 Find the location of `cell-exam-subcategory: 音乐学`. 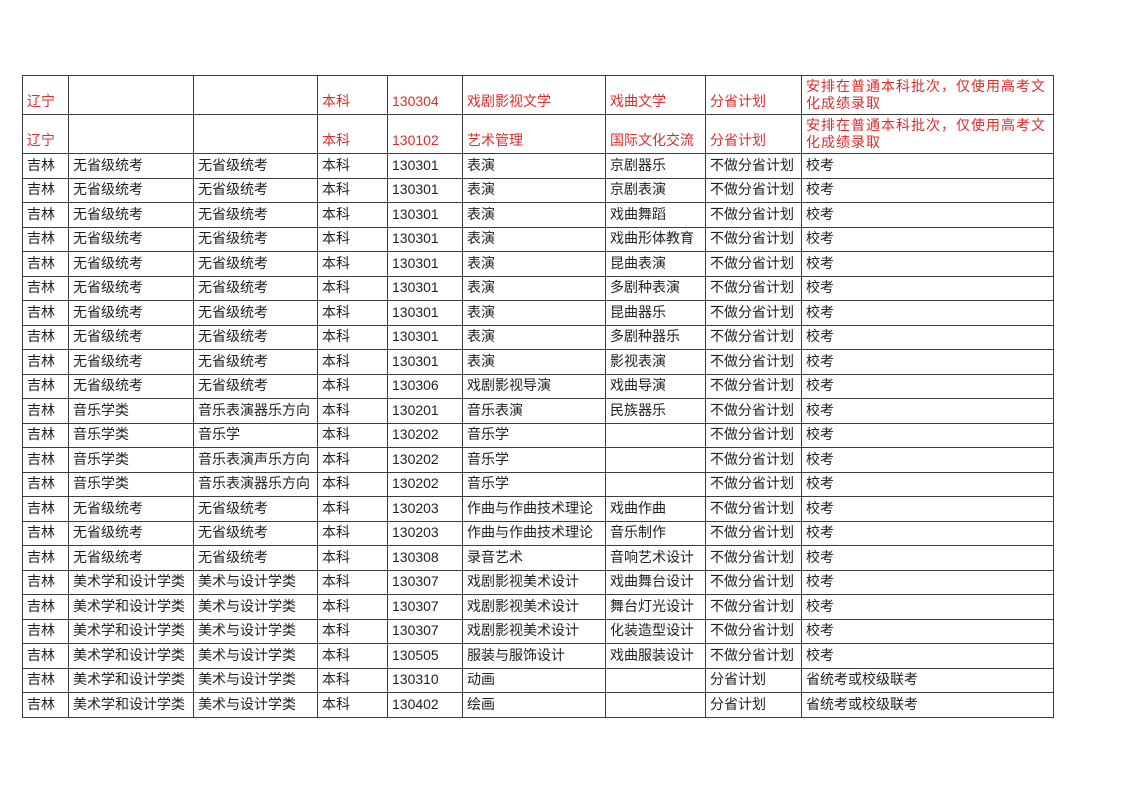

cell-exam-subcategory: 音乐学 is located at coordinates (255, 435).